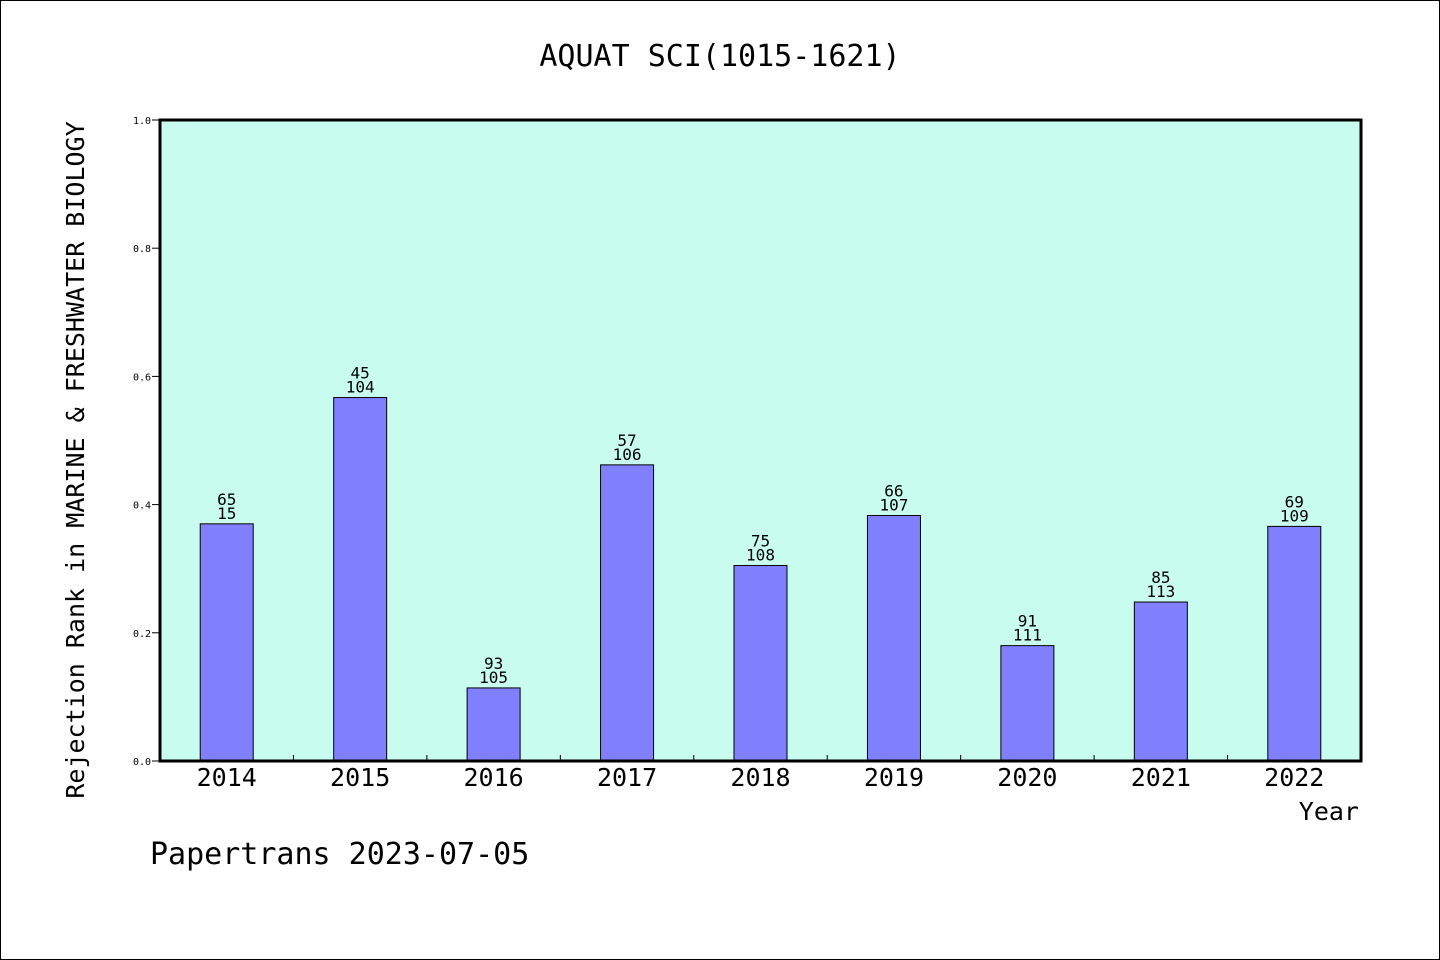 The width and height of the screenshot is (1440, 960). Describe the element at coordinates (1160, 591) in the screenshot. I see `bar-label-bottom: 113` at that location.